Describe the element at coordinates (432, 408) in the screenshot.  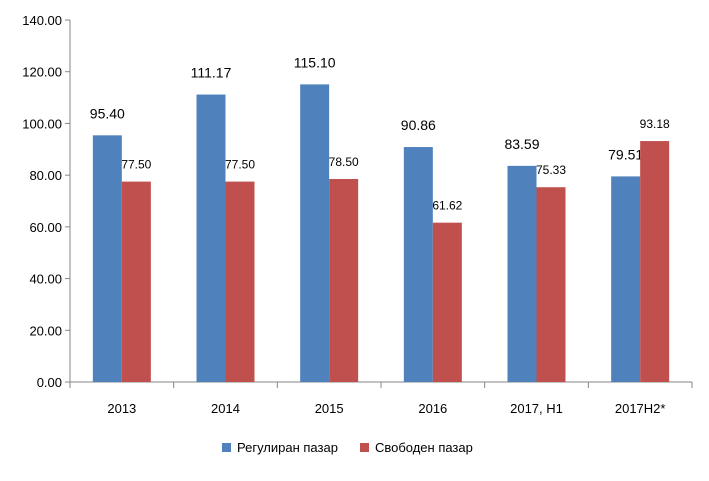
I see `x-tick-label: 2016` at that location.